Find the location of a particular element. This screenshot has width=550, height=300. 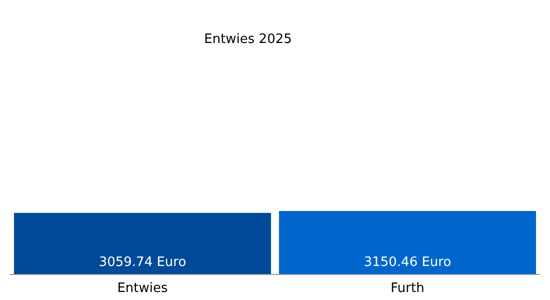

data-label: 3150.46 Euro is located at coordinates (408, 262).